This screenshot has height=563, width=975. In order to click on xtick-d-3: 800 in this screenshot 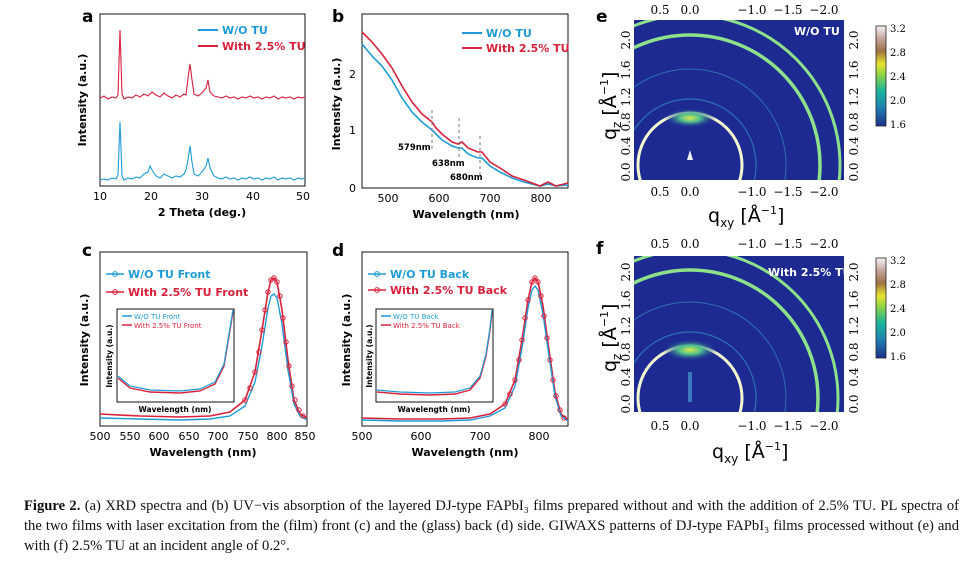, I will do `click(539, 436)`.